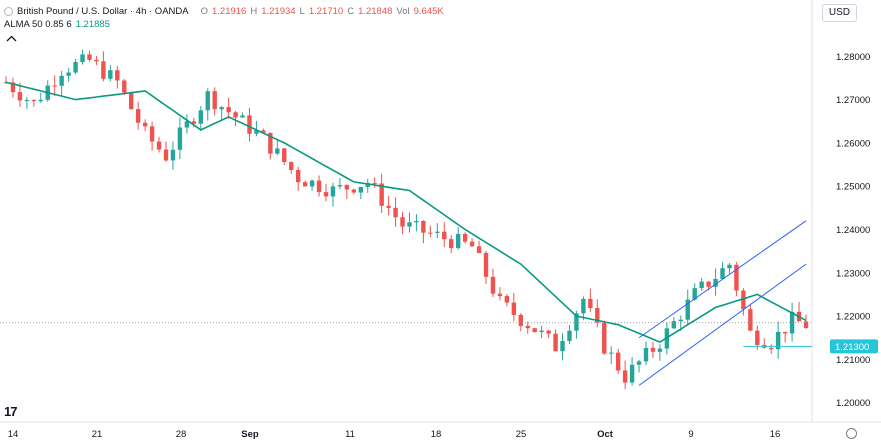 Image resolution: width=881 pixels, height=448 pixels. I want to click on open-label: O, so click(204, 11).